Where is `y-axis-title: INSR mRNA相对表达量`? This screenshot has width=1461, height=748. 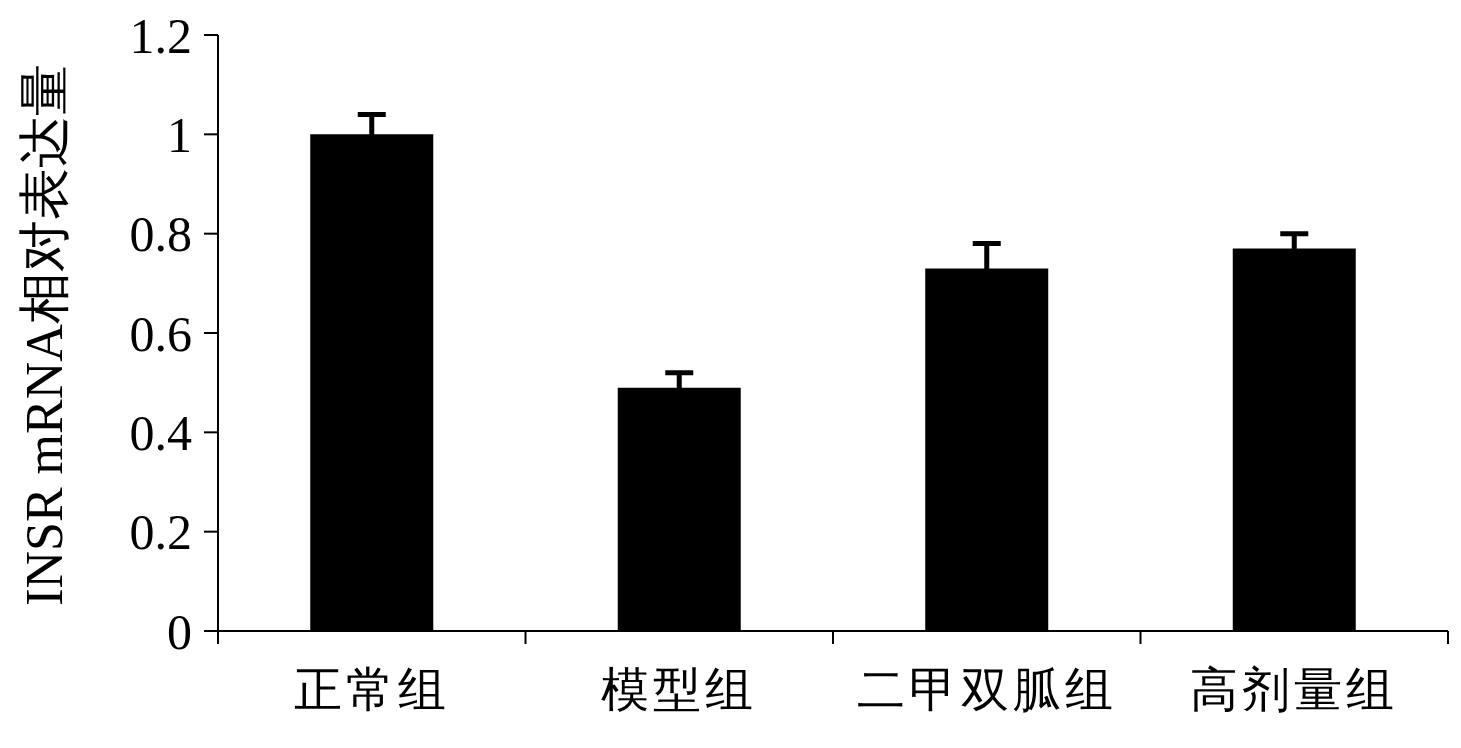
y-axis-title: INSR mRNA相对表达量 is located at coordinates (44, 335).